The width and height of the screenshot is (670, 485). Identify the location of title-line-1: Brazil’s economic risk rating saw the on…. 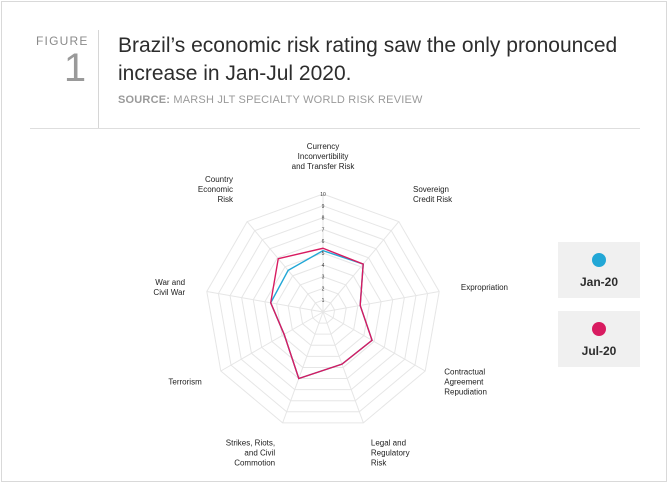
(368, 45).